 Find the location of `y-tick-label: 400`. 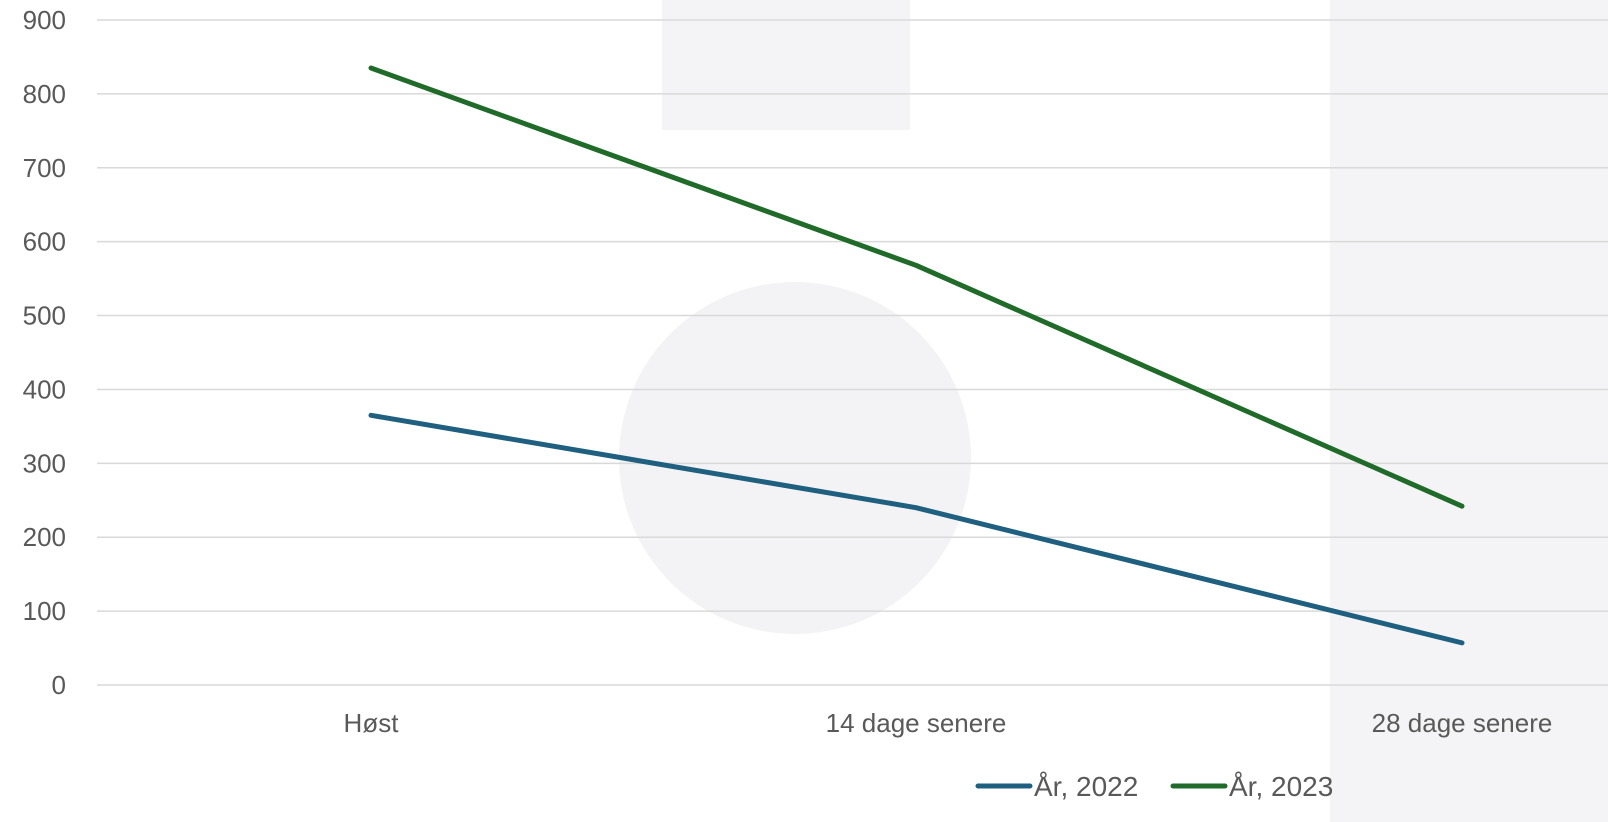

y-tick-label: 400 is located at coordinates (44, 389).